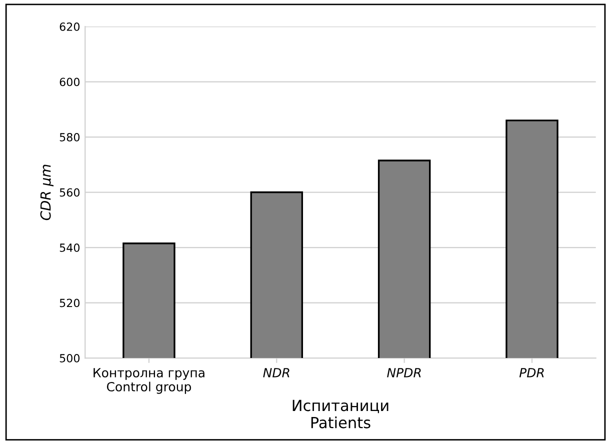  What do you see at coordinates (70, 82) in the screenshot?
I see `y-tick-label: 600` at bounding box center [70, 82].